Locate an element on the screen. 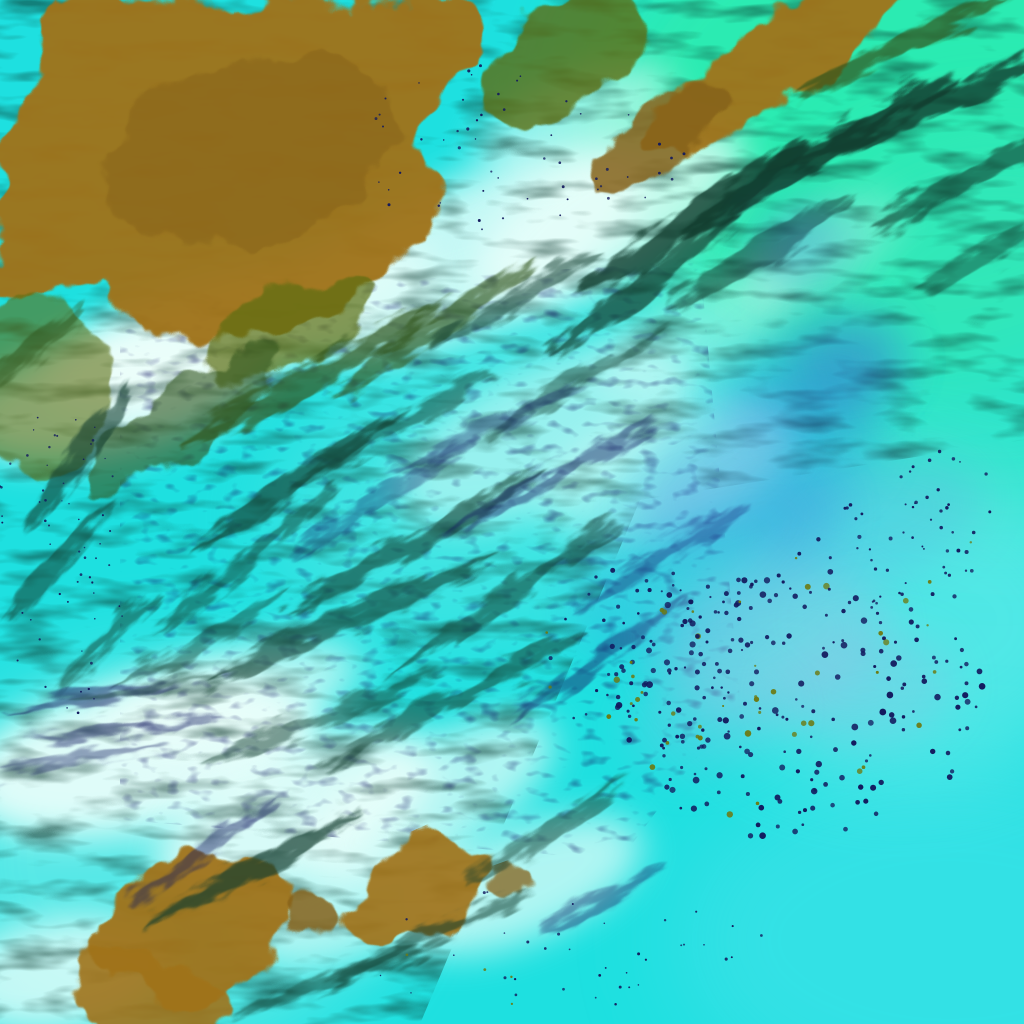 This screenshot has width=1024, height=1024. blue-haze is located at coordinates (705, 720).